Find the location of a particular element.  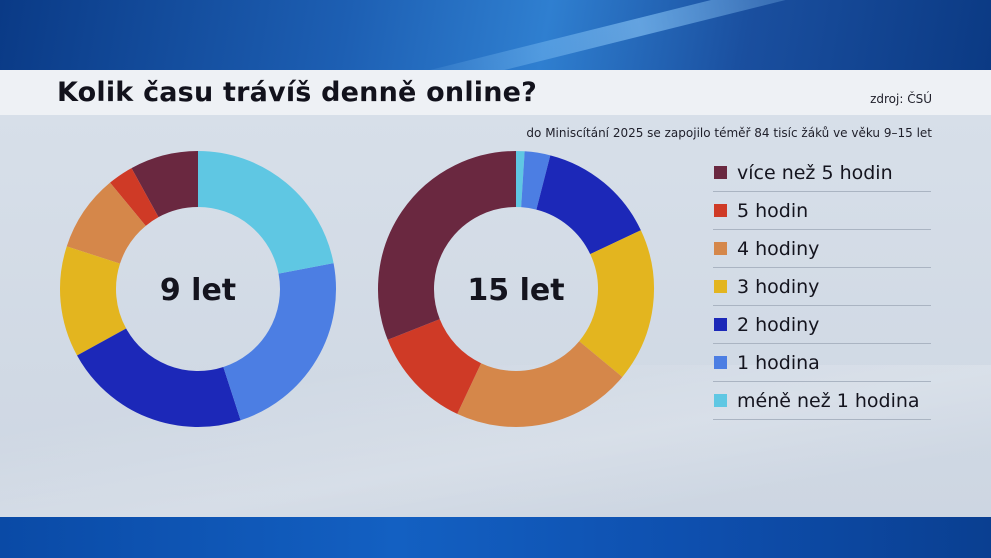

legend-item: 5 hodin is located at coordinates (822, 211).